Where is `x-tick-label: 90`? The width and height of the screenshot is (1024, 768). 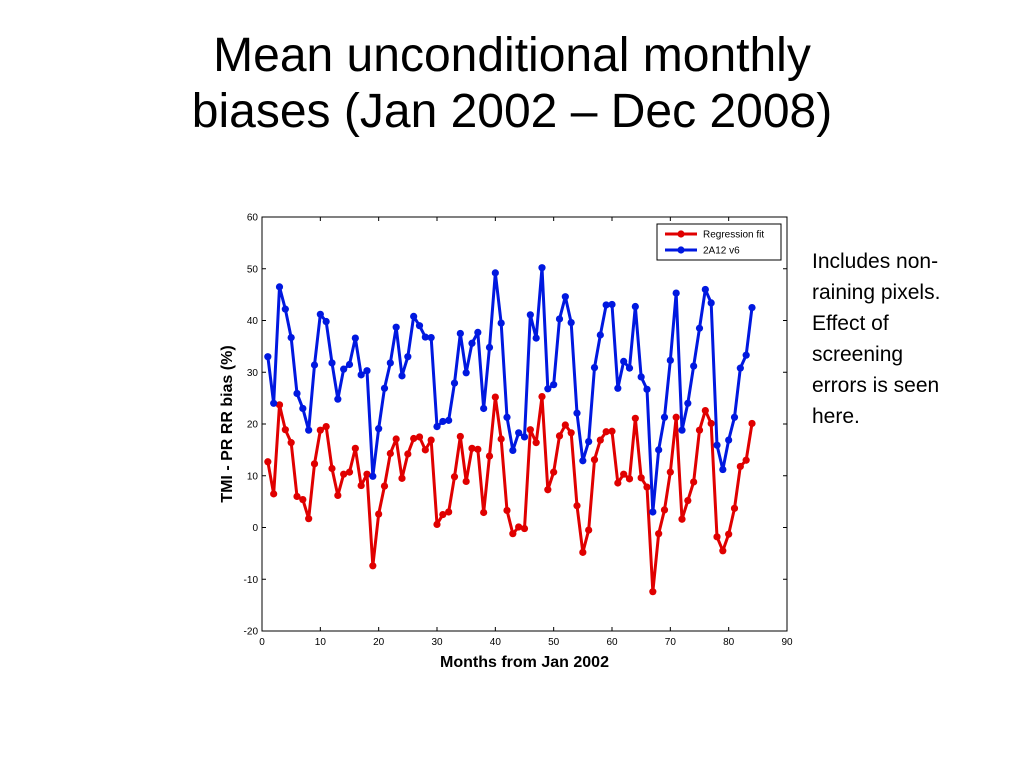 x-tick-label: 90 is located at coordinates (787, 642).